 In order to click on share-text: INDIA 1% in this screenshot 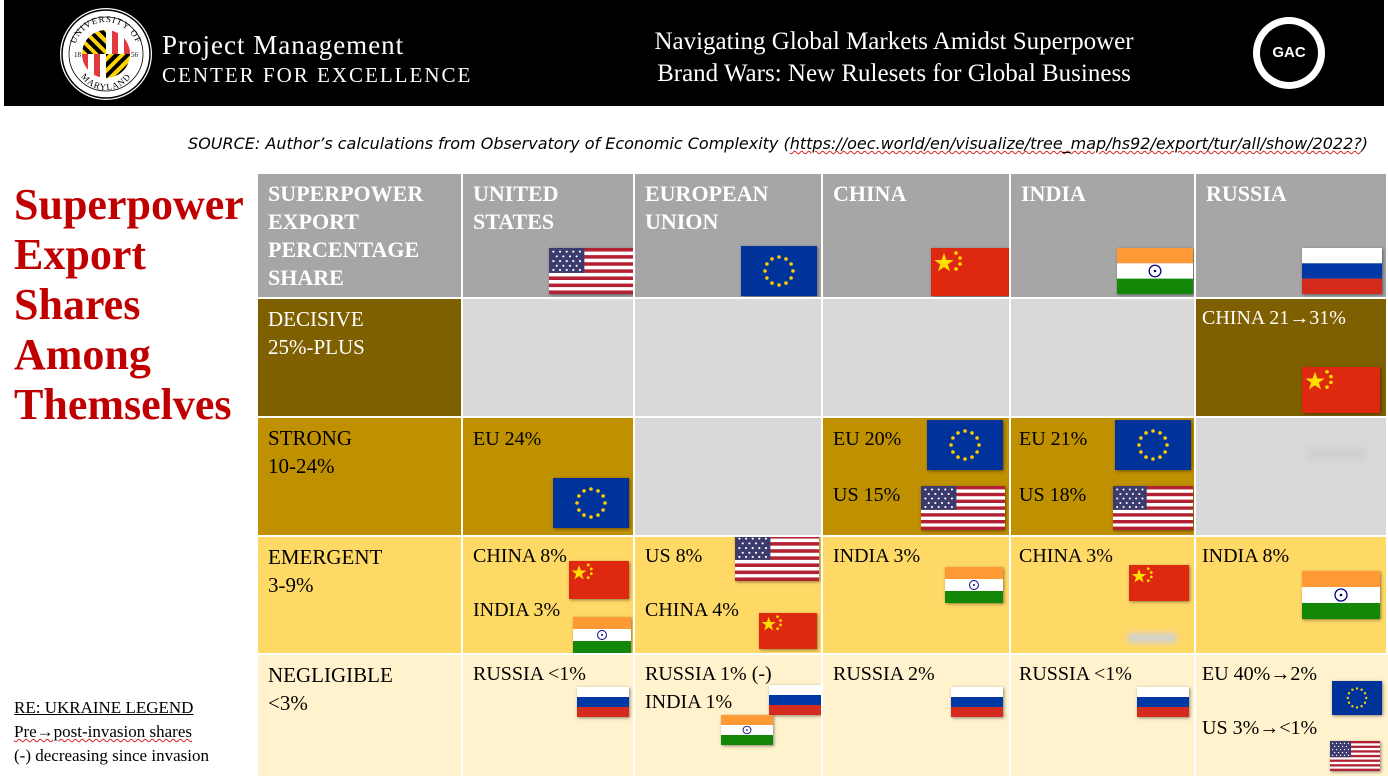, I will do `click(689, 702)`.